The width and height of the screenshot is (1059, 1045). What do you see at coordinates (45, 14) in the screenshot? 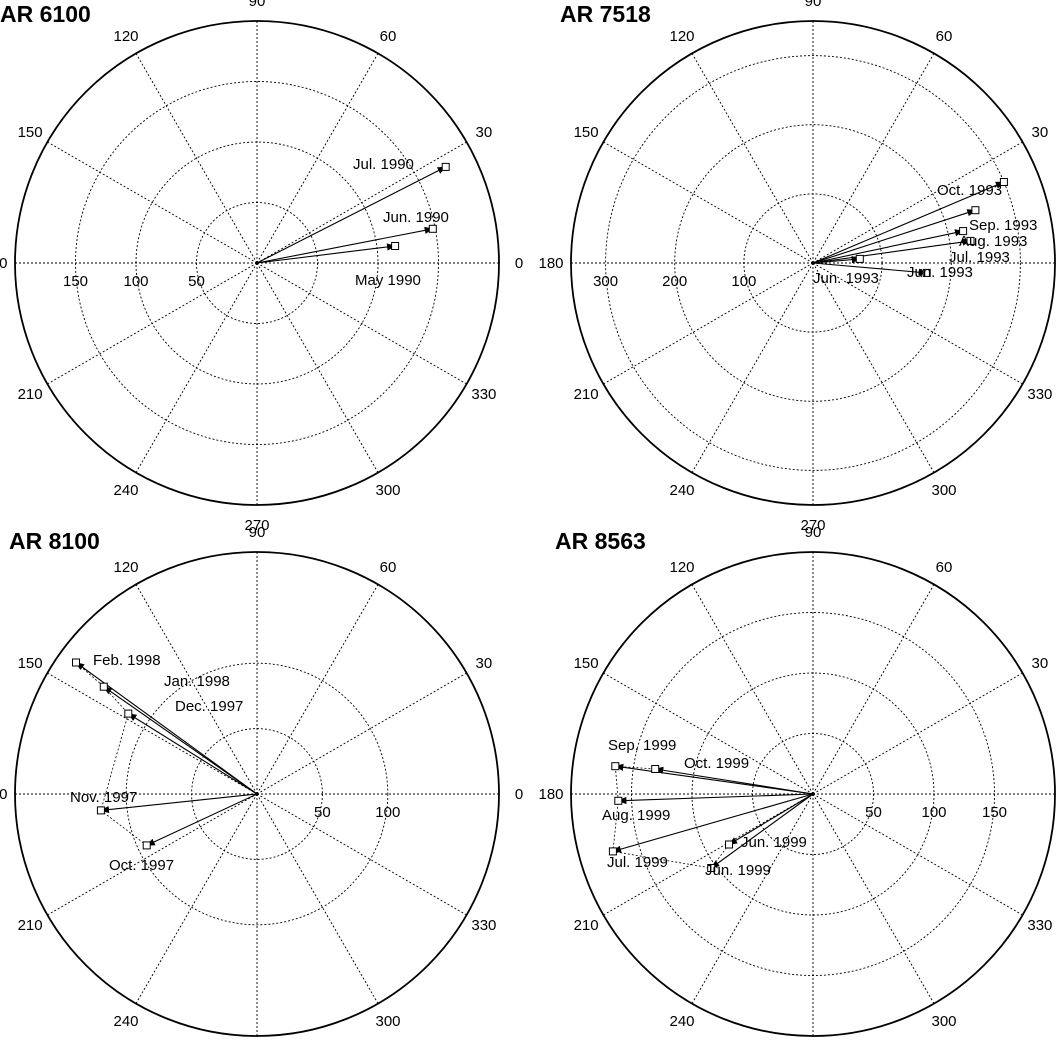
I see `chart-title: AR 6100` at bounding box center [45, 14].